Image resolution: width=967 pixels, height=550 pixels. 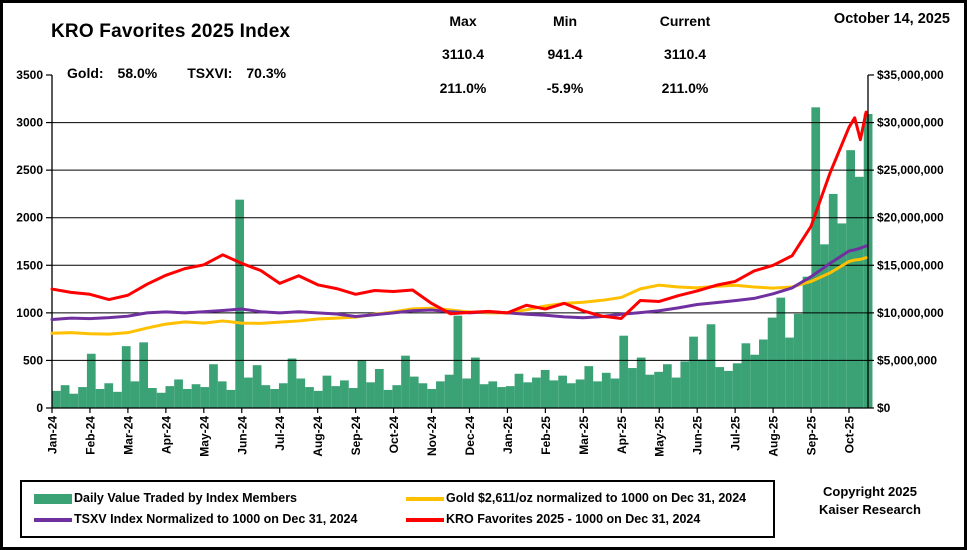 I want to click on right-axis-tick-label: $25,000,000, so click(x=910, y=170).